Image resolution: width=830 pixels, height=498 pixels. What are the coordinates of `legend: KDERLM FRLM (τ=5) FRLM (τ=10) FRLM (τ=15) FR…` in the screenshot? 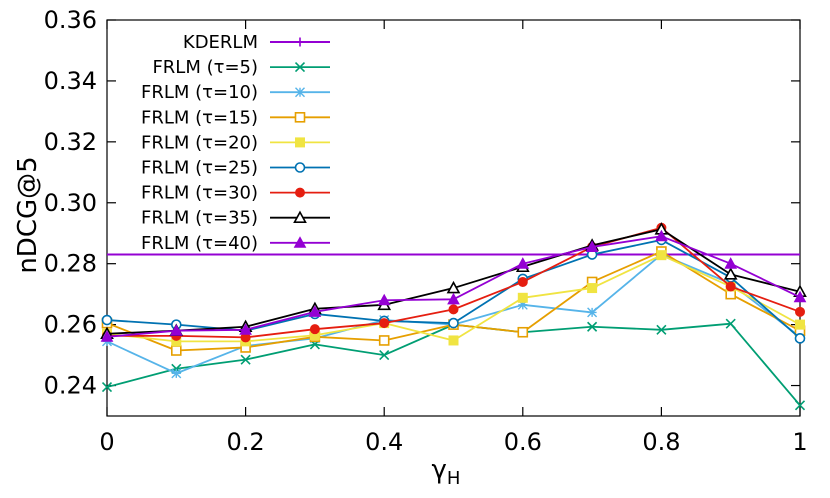 It's located at (235, 143).